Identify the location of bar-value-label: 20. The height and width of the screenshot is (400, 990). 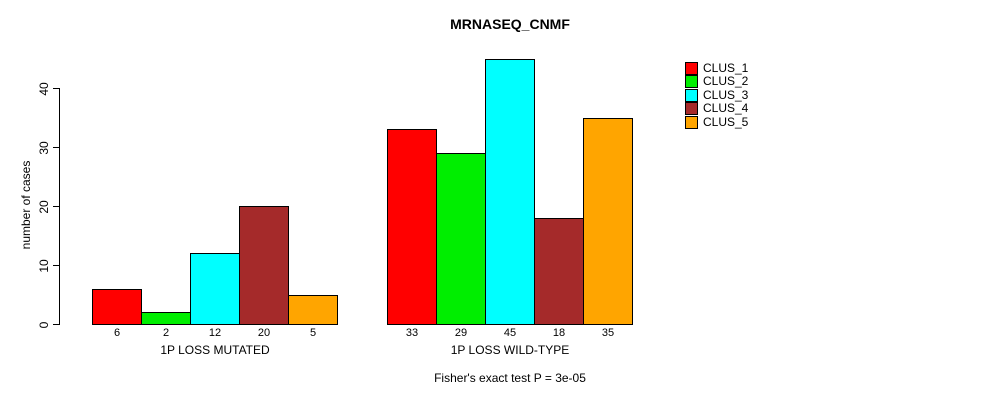
(264, 333).